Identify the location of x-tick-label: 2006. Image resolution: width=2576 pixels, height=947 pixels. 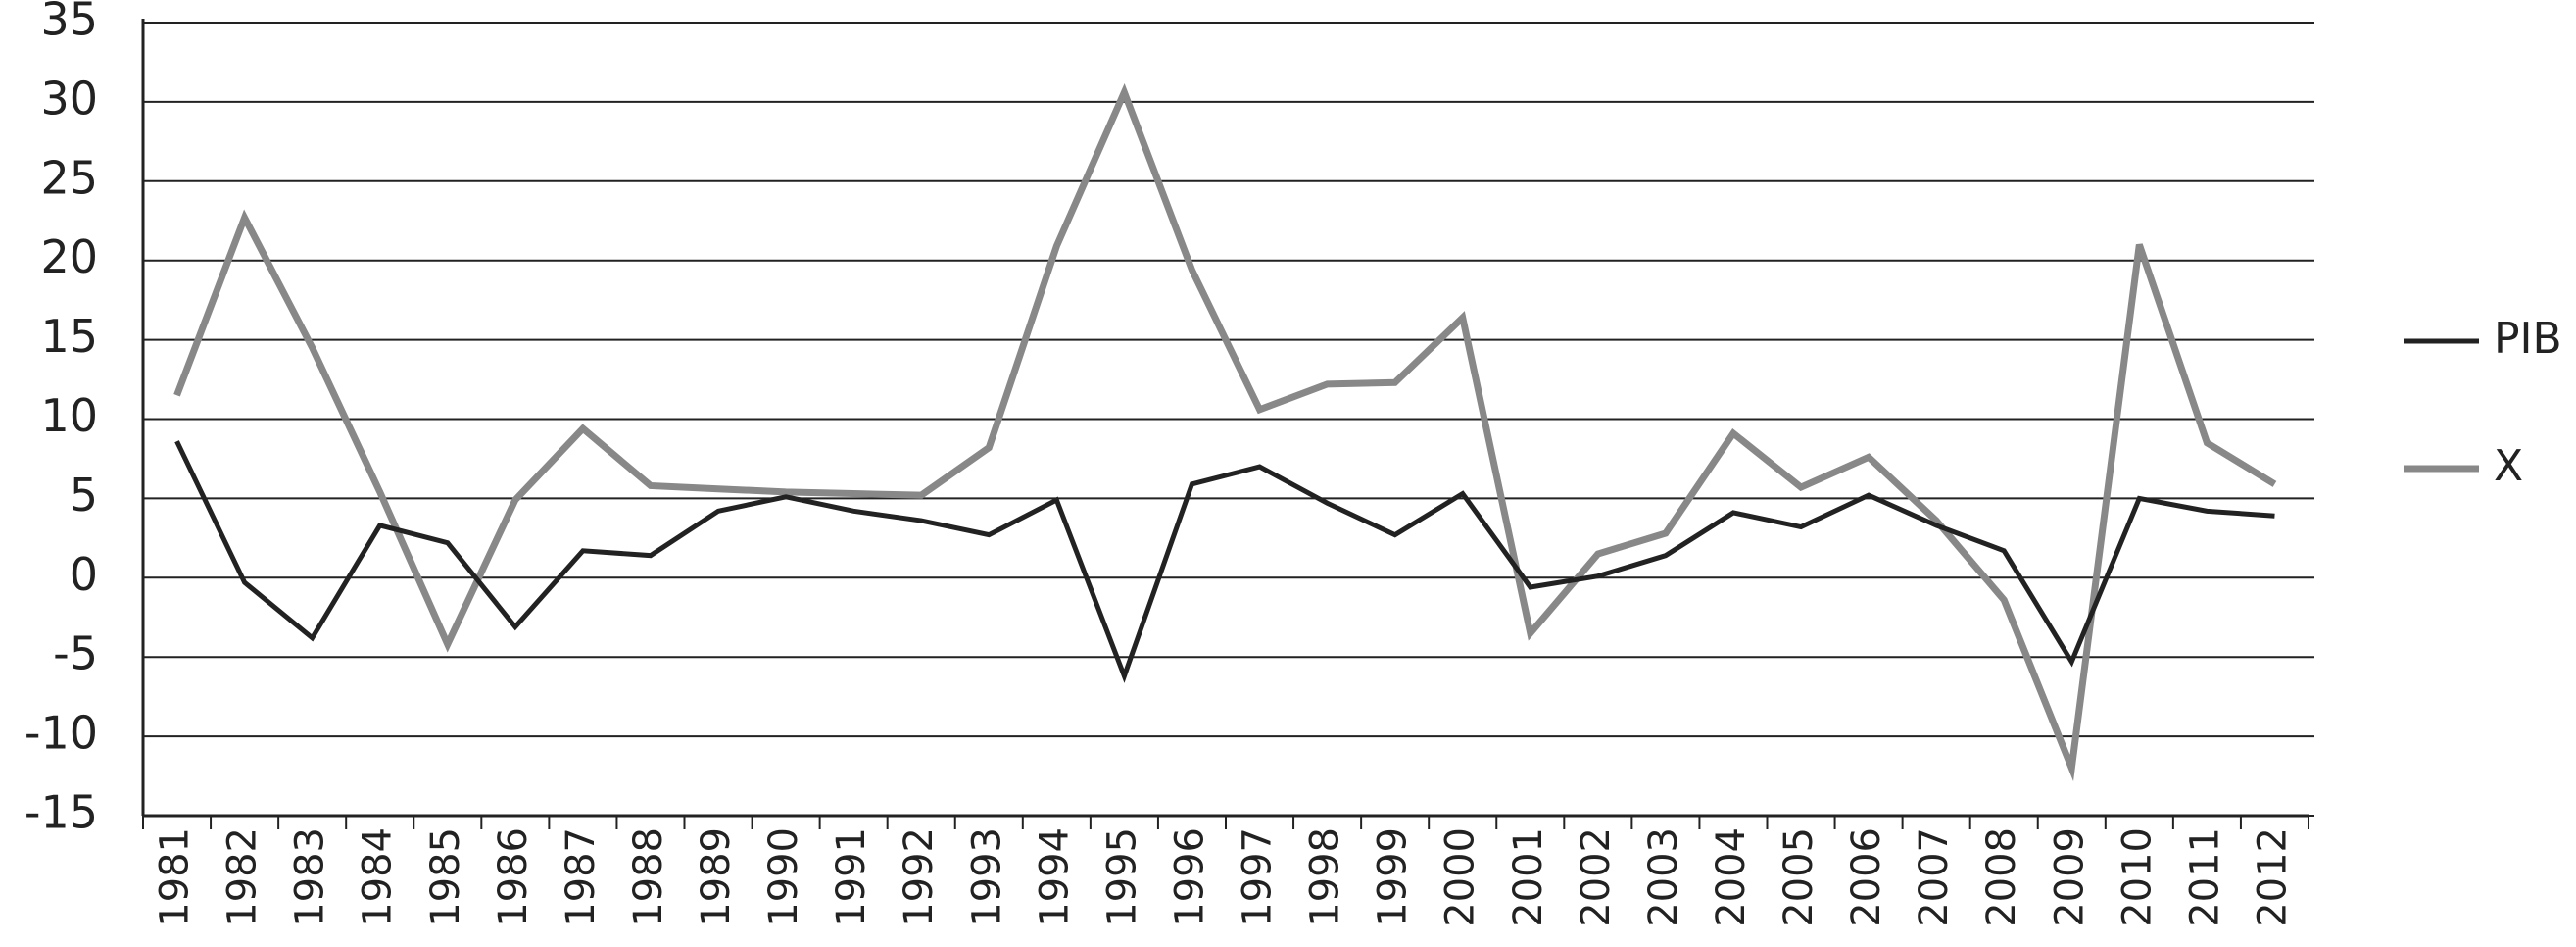
(1866, 877).